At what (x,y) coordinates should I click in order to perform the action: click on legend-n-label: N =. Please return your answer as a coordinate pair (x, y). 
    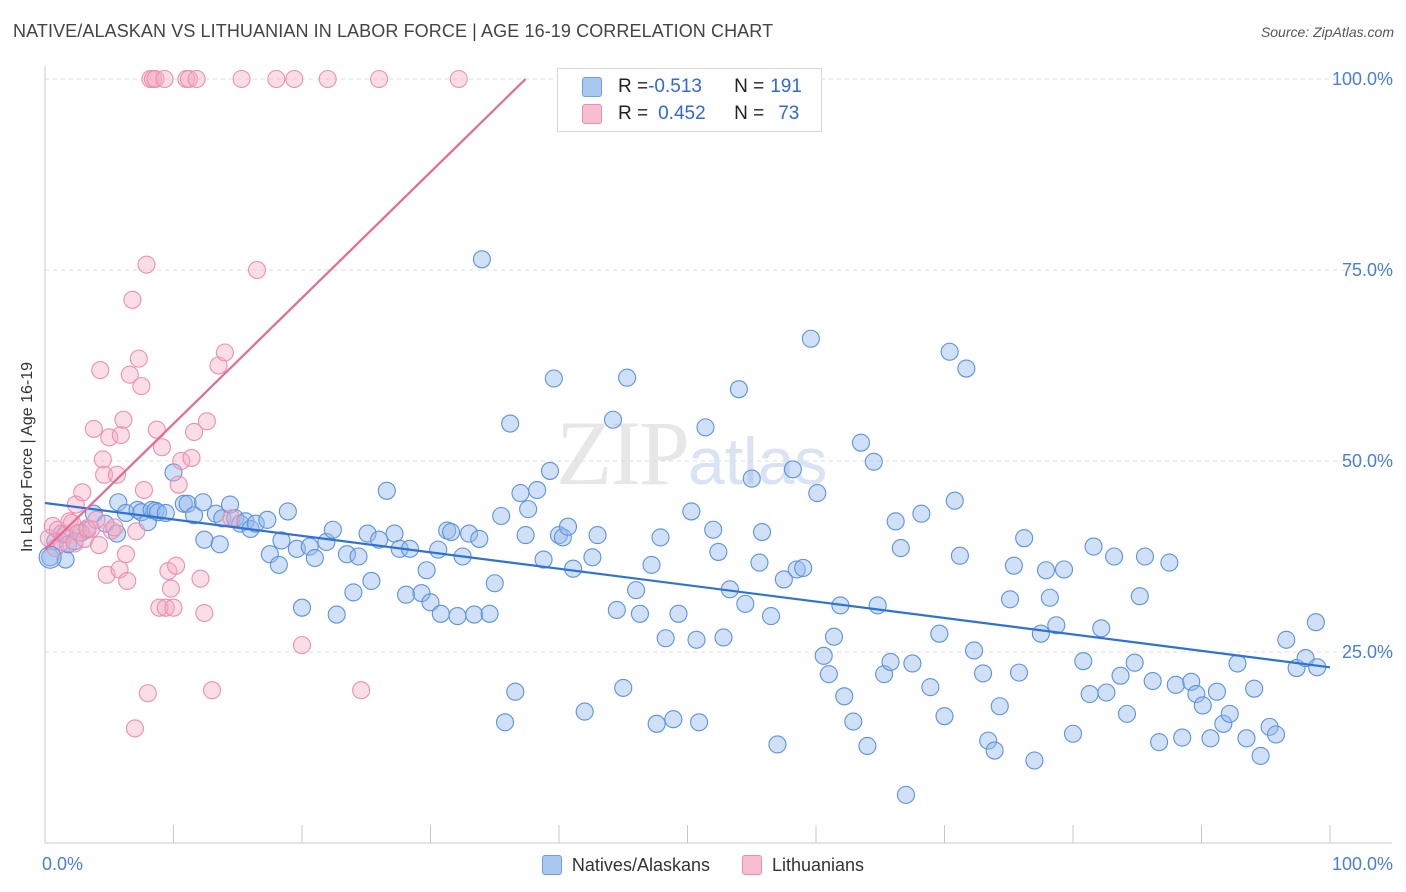
    Looking at the image, I should click on (749, 113).